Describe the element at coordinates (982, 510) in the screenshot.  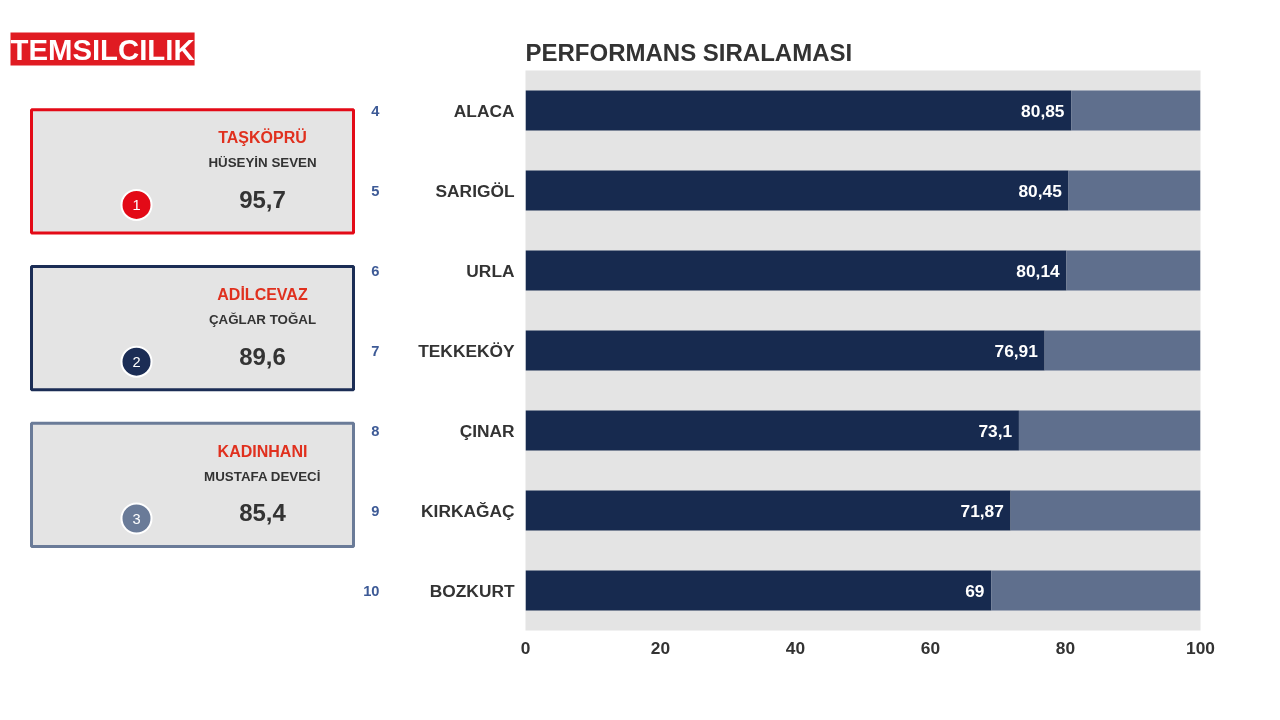
I see `data-label: 71,87` at that location.